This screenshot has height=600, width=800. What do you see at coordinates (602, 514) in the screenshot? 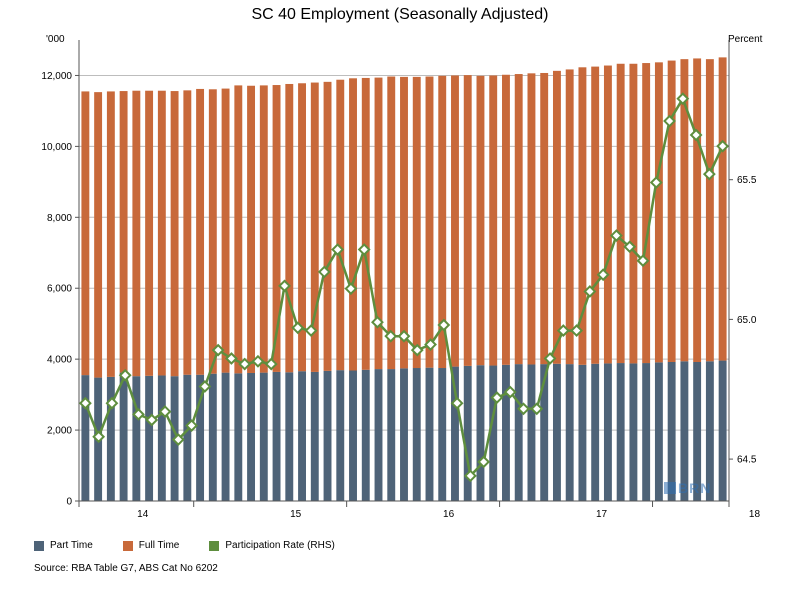
I see `x-axis-tick-label: 17` at bounding box center [602, 514].